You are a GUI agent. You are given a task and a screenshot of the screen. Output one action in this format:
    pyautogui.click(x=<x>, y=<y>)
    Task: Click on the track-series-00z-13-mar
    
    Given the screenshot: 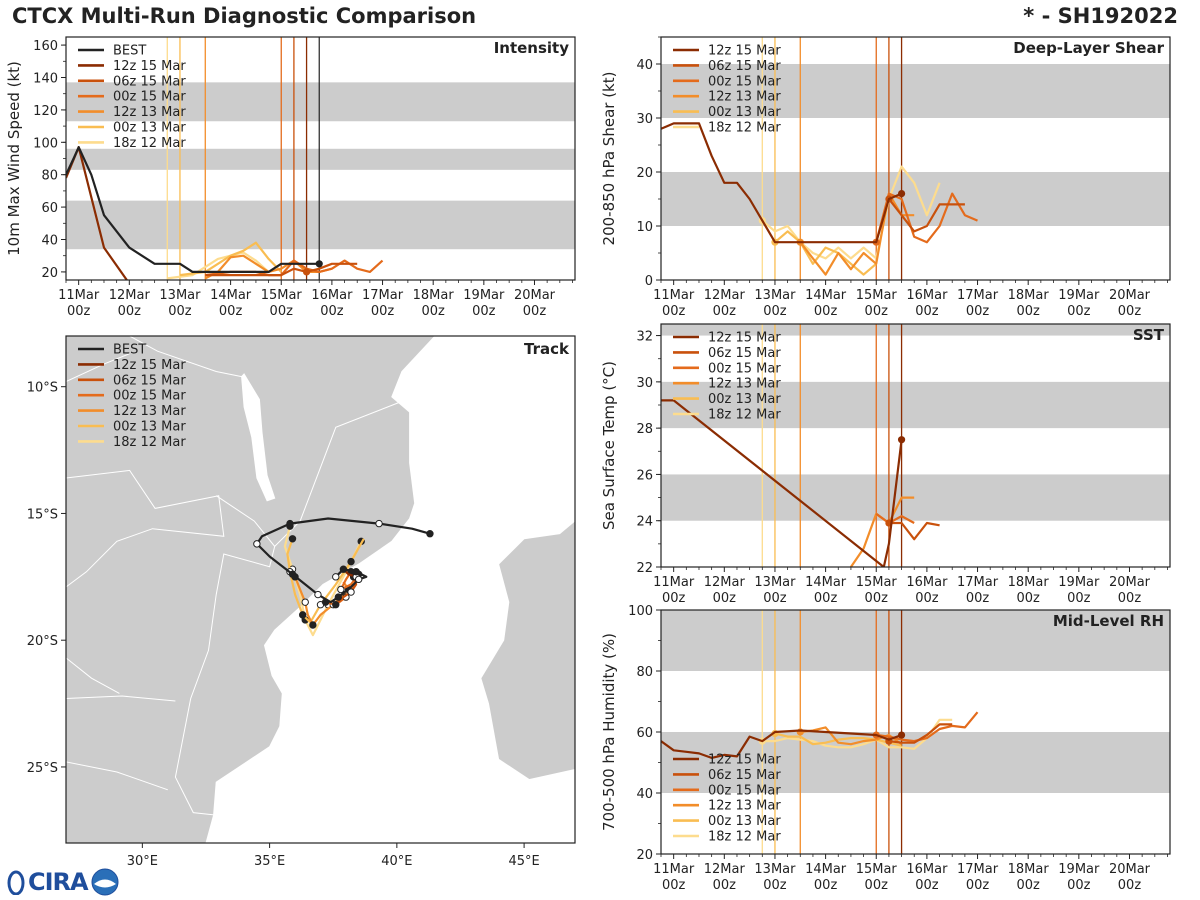 What is the action you would take?
    pyautogui.click(x=325, y=581)
    